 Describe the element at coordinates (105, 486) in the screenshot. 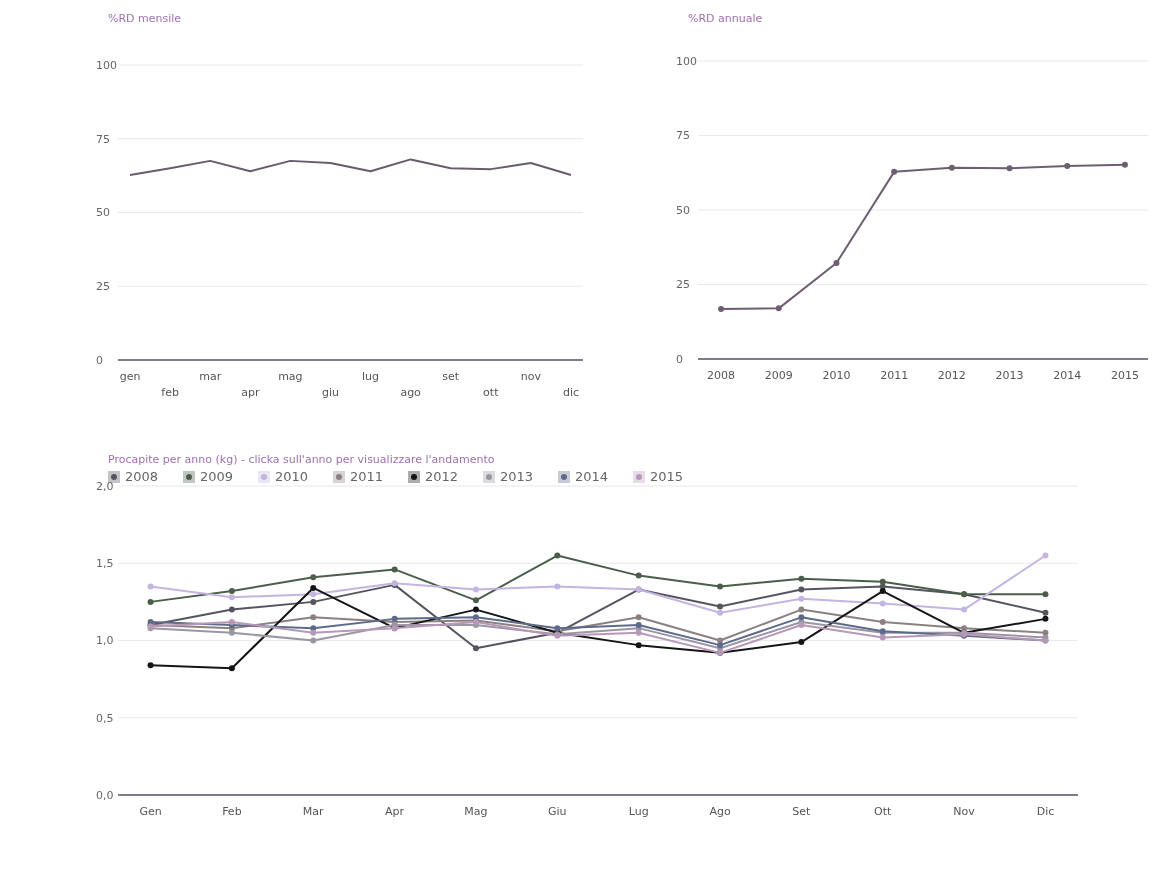

I see `y-tick-label: 2,0` at that location.